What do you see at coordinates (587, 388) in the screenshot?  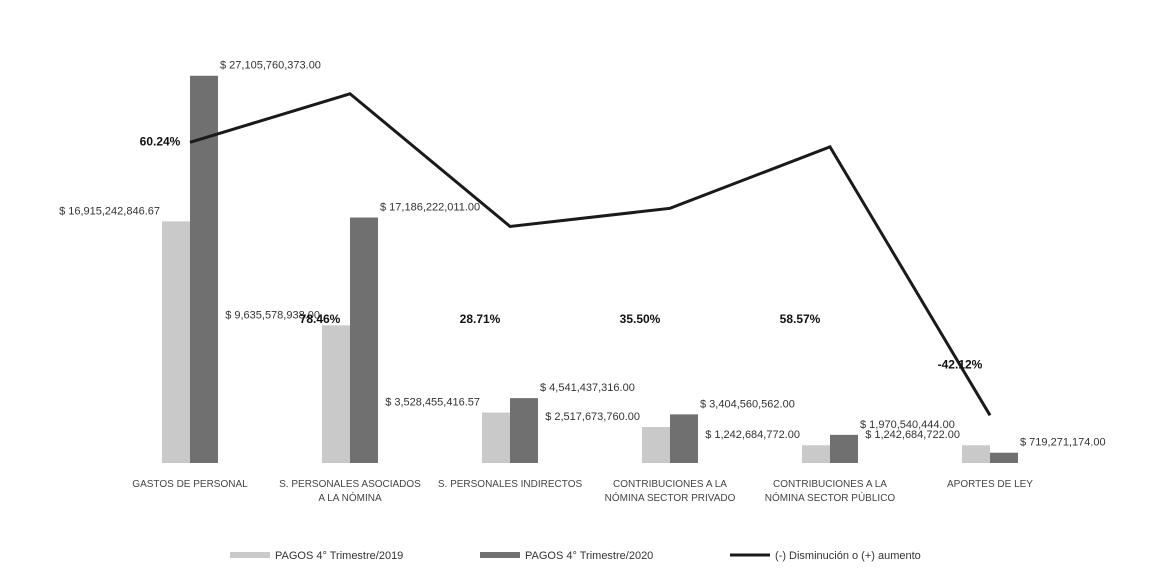 I see `bar-value-label: $ 4,541,437,316.00` at bounding box center [587, 388].